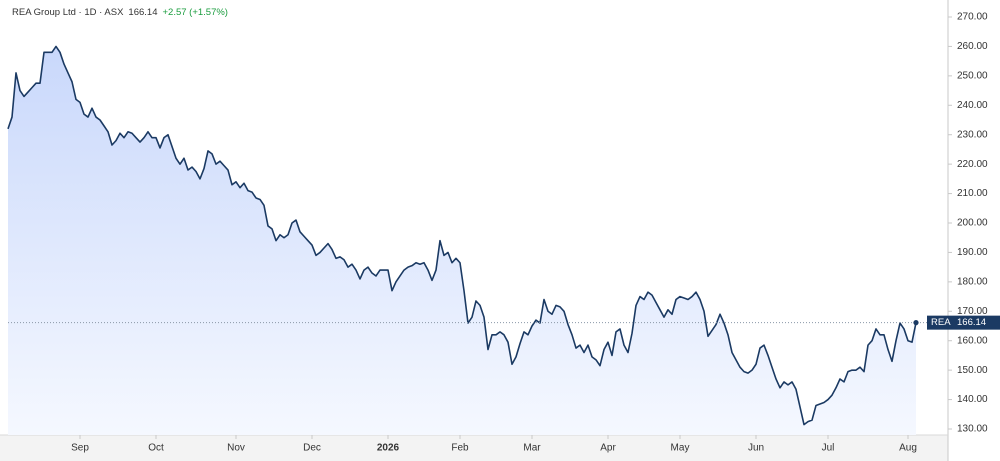 This screenshot has width=1000, height=461. Describe the element at coordinates (608, 448) in the screenshot. I see `x-tick-label: Apr` at that location.